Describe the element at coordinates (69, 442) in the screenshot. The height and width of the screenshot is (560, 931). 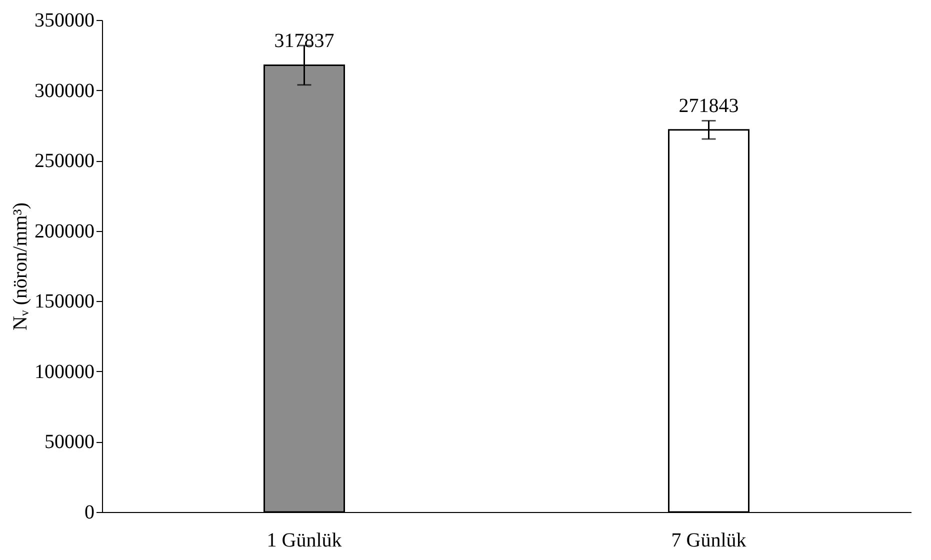
I see `y-tick-label: 50000` at that location.